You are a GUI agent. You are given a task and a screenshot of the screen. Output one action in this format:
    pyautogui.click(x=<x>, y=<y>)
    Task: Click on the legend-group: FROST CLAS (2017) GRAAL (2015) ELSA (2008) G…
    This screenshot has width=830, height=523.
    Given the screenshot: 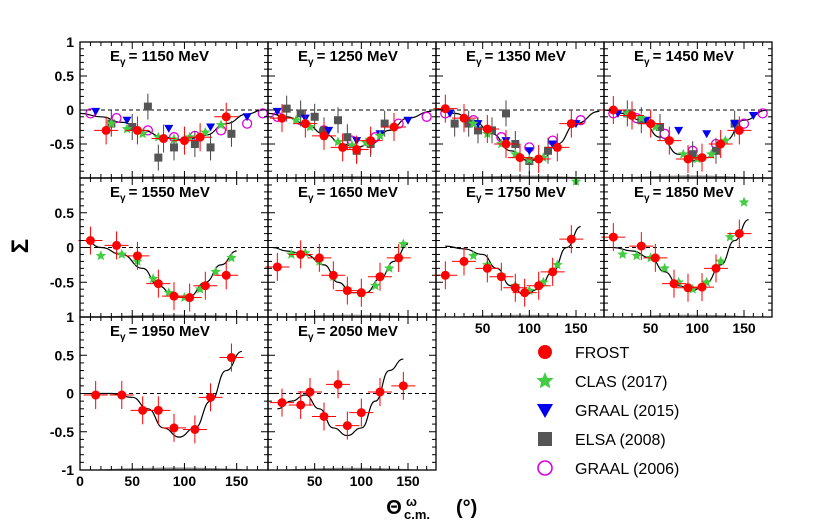 What is the action you would take?
    pyautogui.click(x=607, y=411)
    